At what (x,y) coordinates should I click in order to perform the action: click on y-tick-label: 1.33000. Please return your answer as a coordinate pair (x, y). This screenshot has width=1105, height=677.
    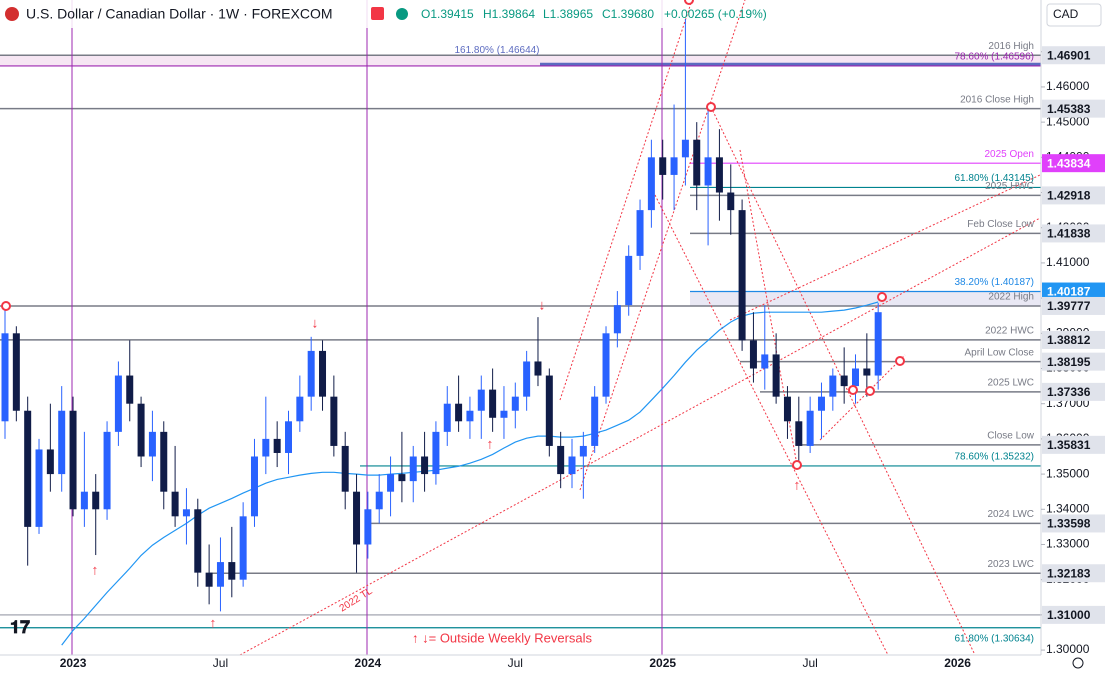
    Looking at the image, I should click on (1068, 544).